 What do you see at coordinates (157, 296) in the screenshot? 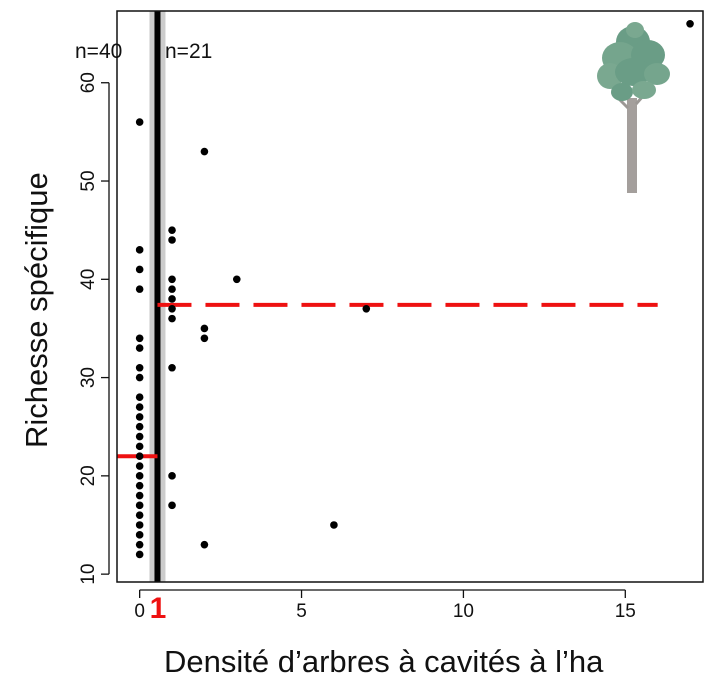
I see `threshold-layer` at bounding box center [157, 296].